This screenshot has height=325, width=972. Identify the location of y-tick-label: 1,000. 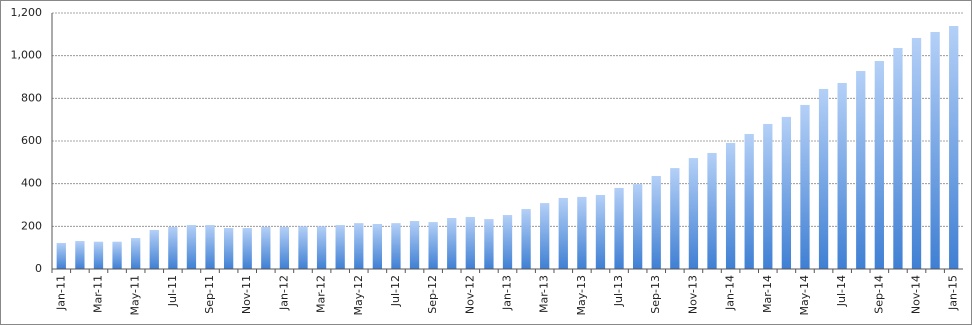
(27, 55).